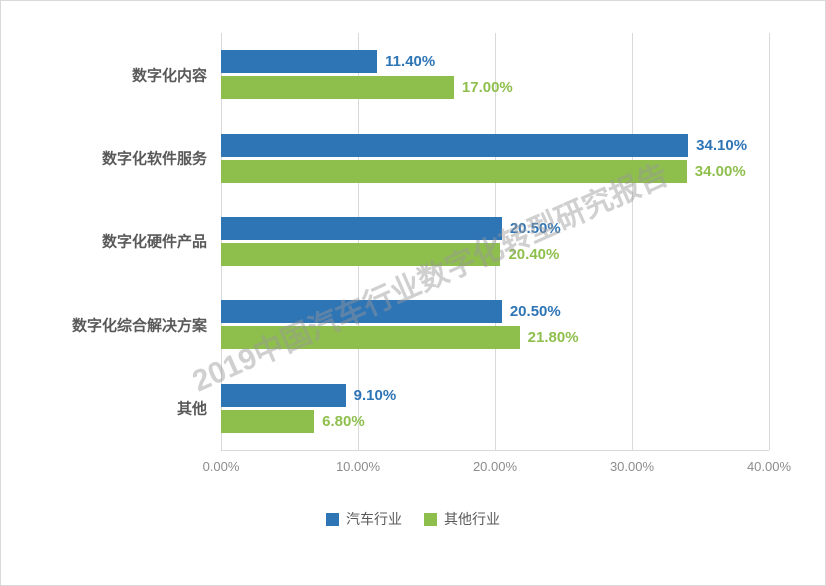  I want to click on value-label: 20.40%, so click(534, 254).